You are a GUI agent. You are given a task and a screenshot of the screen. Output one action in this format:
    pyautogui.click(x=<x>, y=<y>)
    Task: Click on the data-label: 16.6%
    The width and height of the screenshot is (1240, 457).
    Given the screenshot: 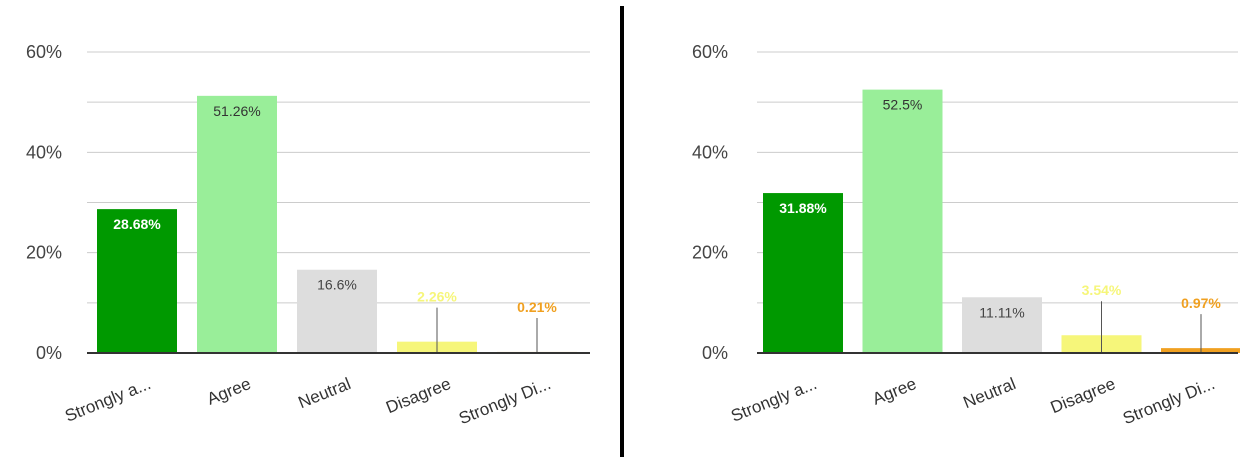 What is the action you would take?
    pyautogui.click(x=337, y=285)
    